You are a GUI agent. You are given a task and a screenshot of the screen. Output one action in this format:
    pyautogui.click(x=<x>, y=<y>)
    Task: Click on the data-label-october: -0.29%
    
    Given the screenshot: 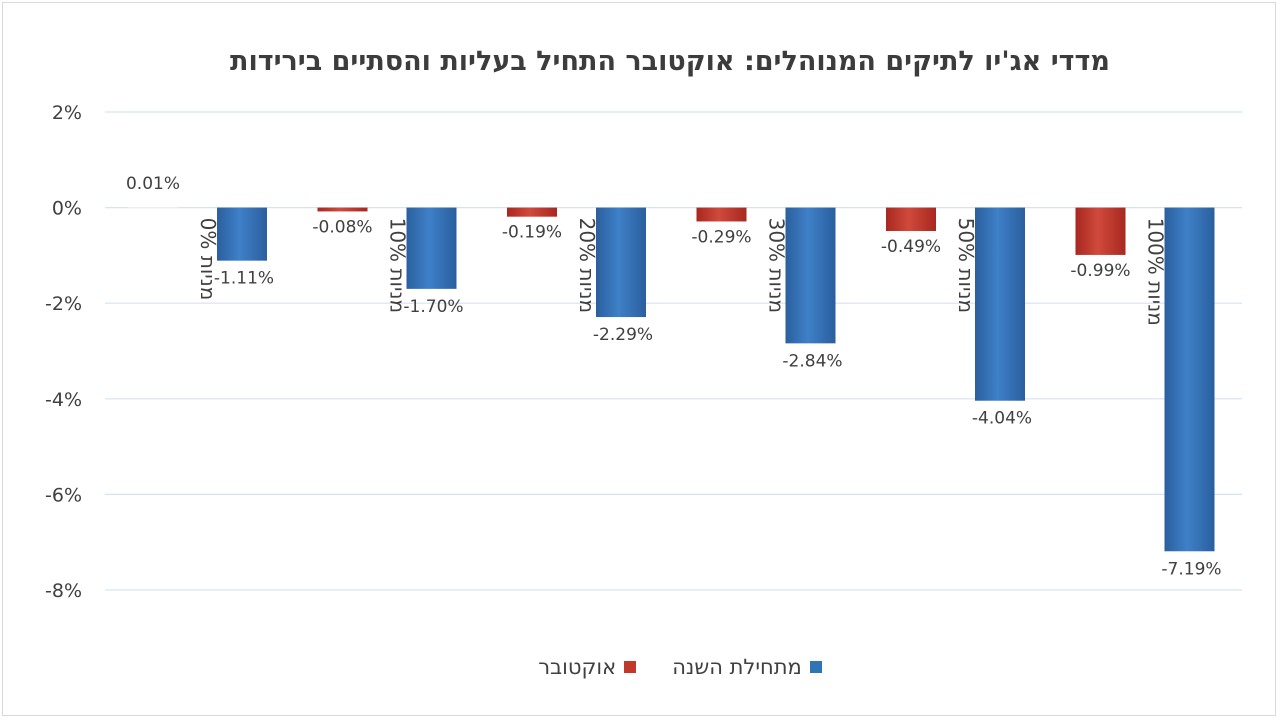 What is the action you would take?
    pyautogui.click(x=721, y=237)
    